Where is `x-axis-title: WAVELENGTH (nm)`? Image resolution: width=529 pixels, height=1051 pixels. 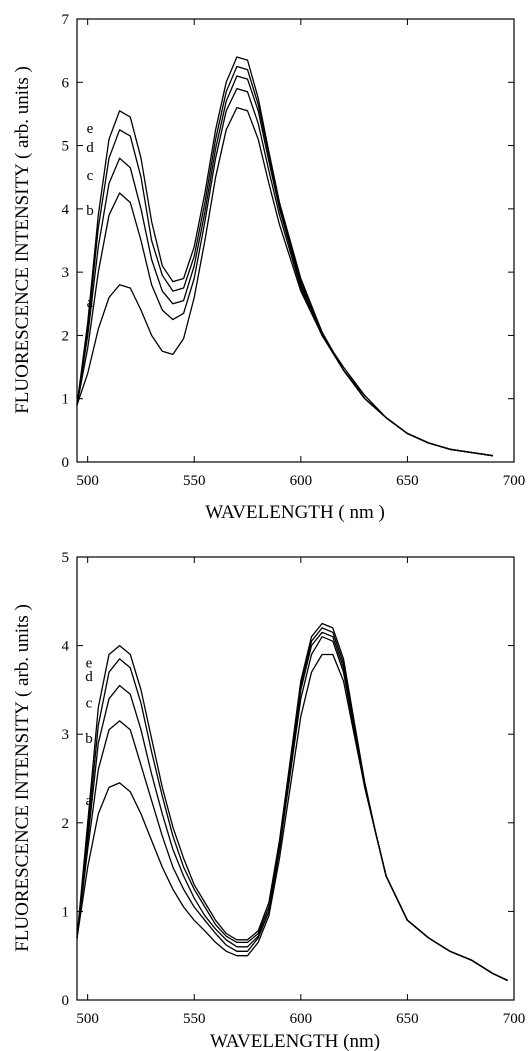
x-axis-title: WAVELENGTH (nm) is located at coordinates (295, 1041).